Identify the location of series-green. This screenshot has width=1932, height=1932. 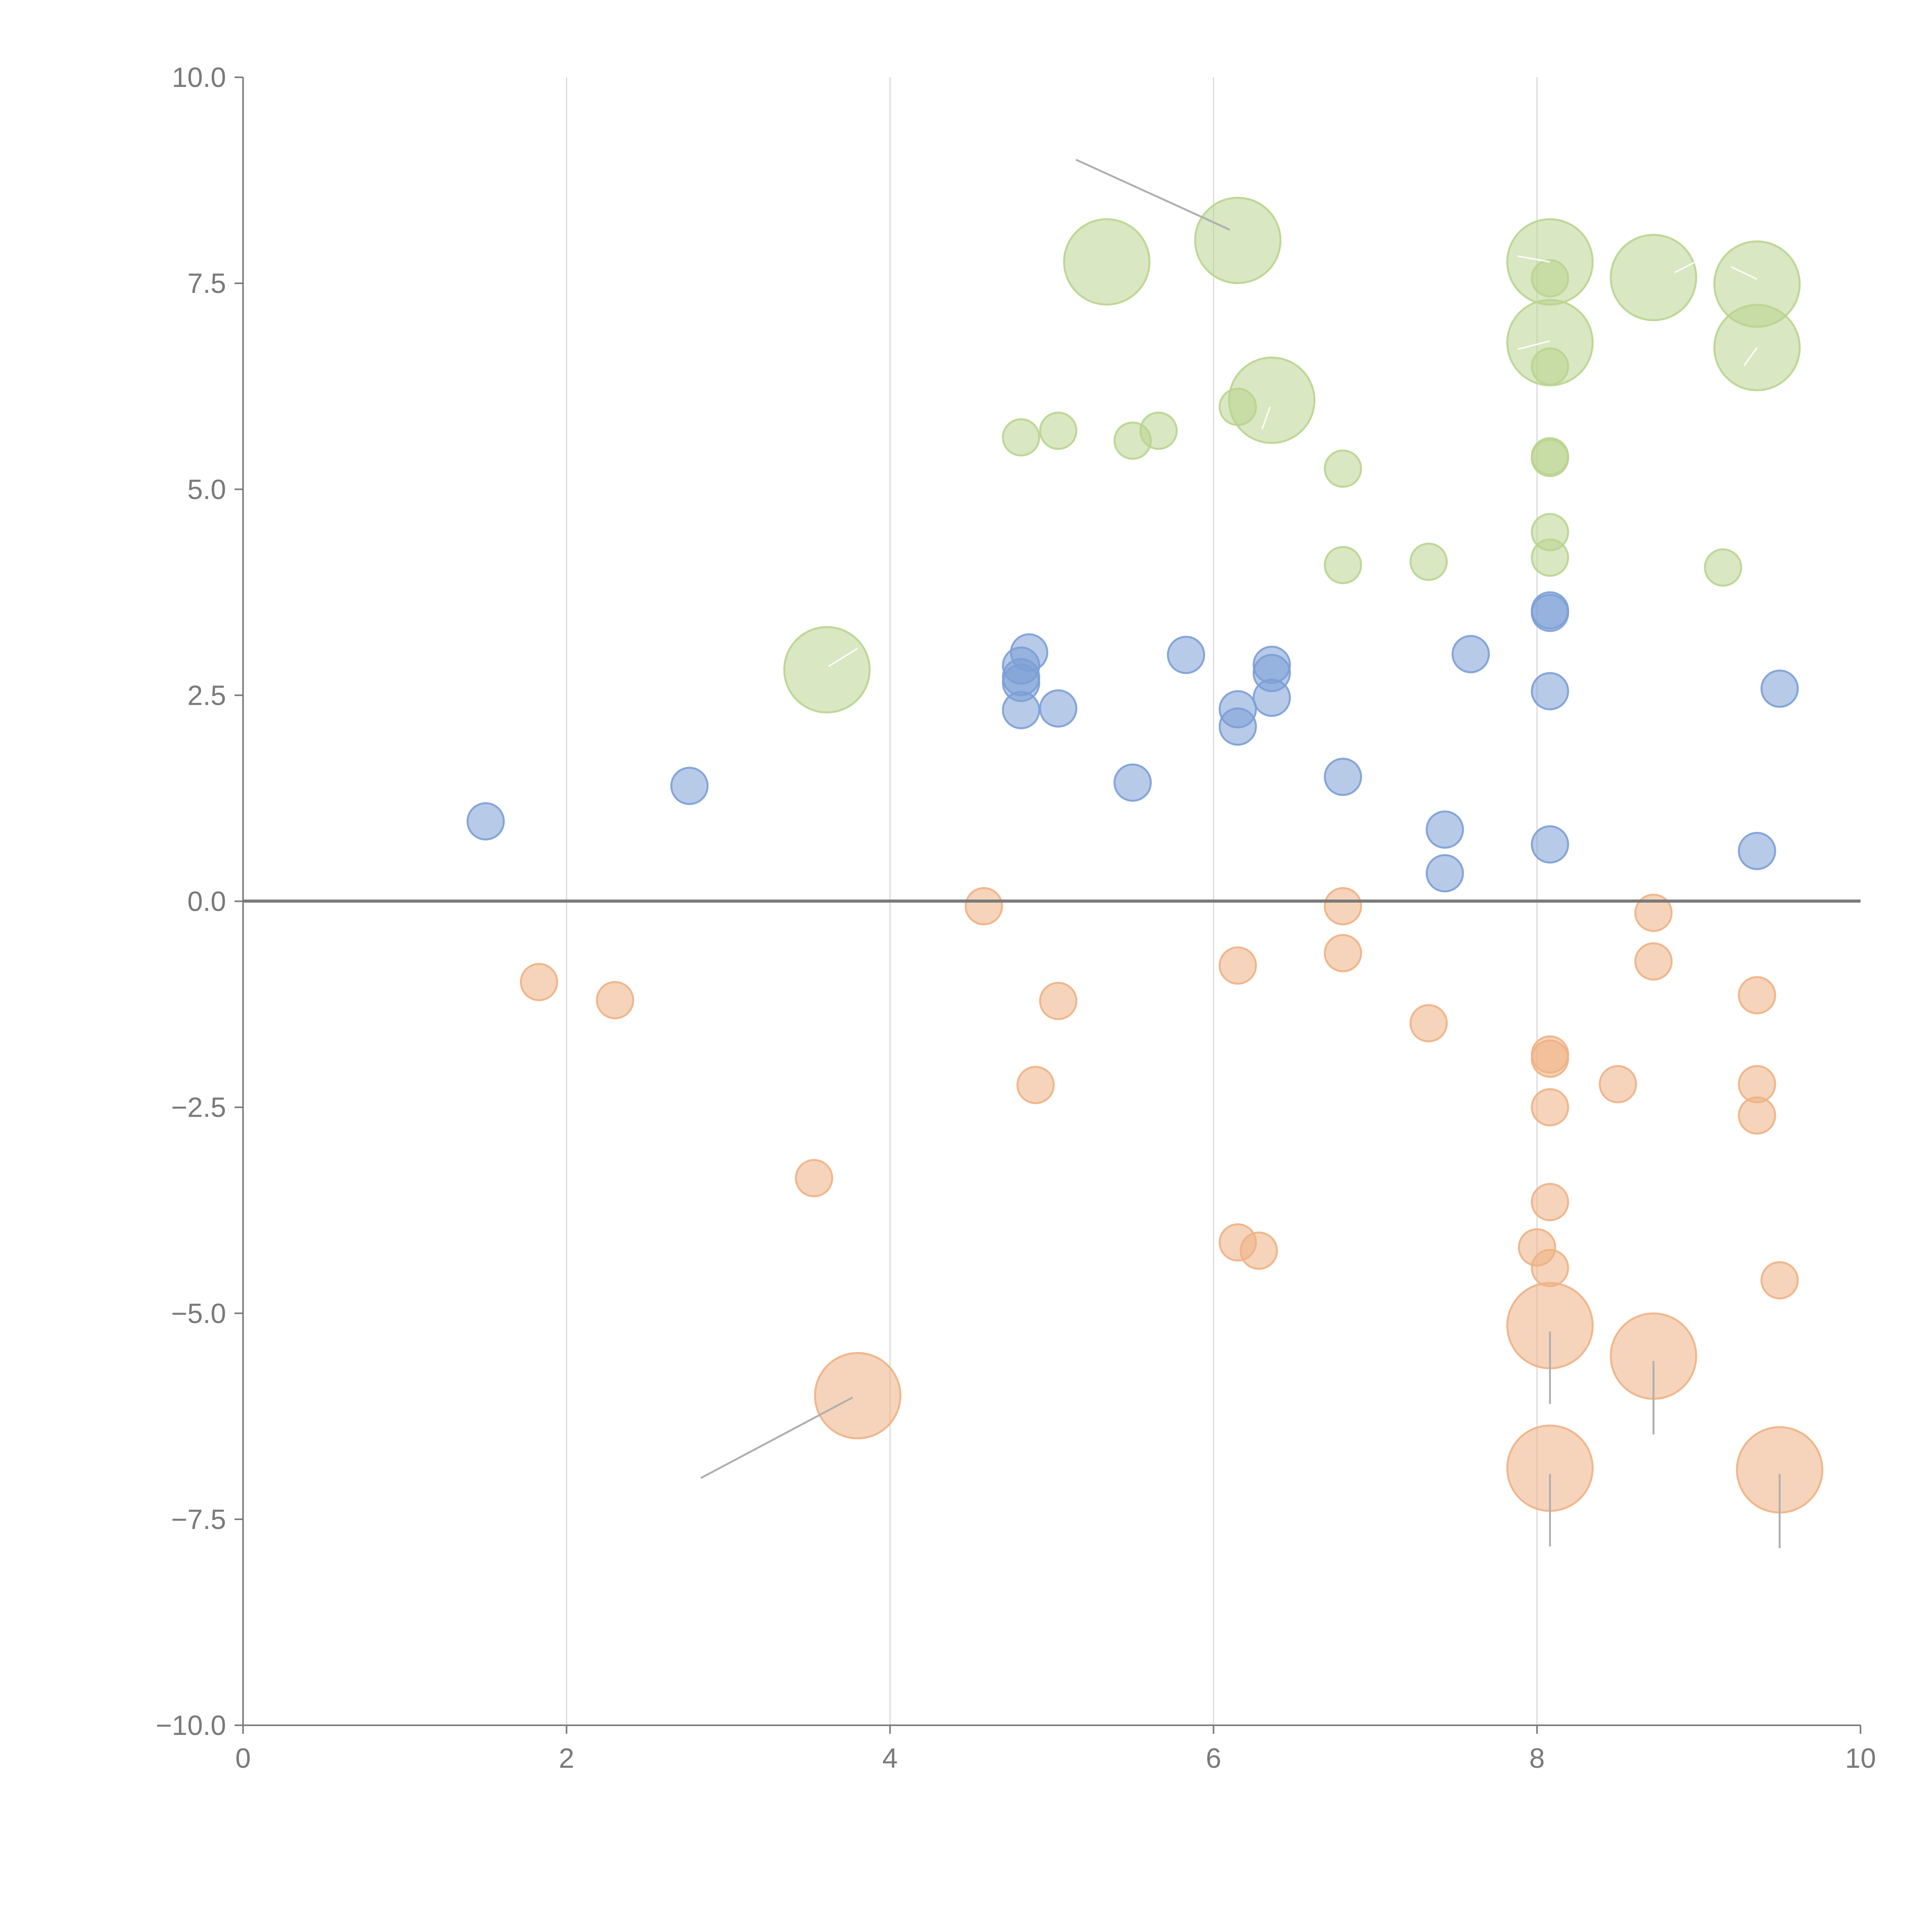
(1292, 456).